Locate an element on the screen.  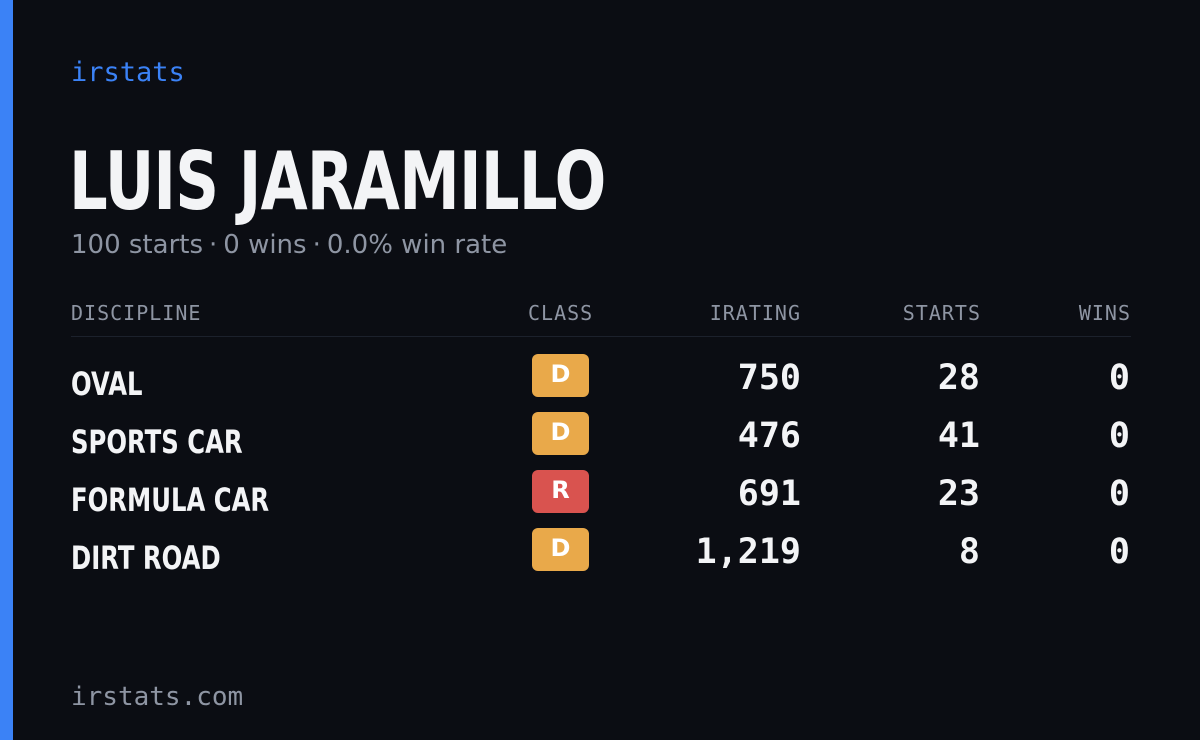
starts-value: 28 is located at coordinates (958, 378).